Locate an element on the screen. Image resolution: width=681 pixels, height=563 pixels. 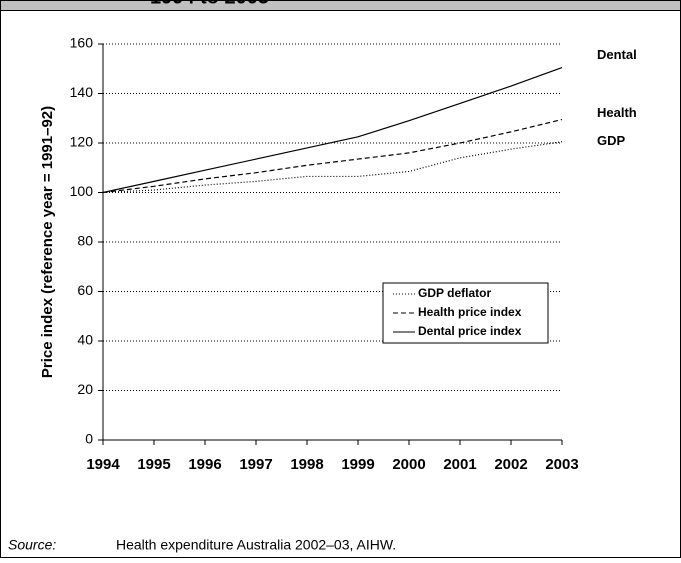
end-label: Health is located at coordinates (617, 112).